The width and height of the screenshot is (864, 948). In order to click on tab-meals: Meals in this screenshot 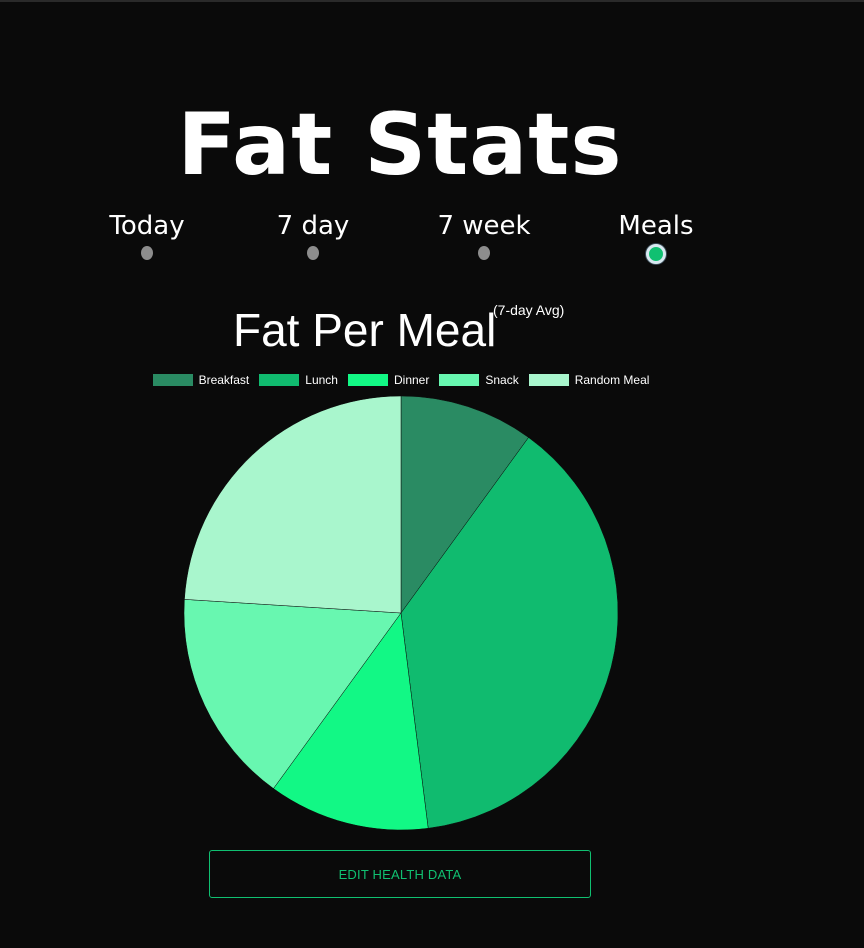, I will do `click(656, 236)`.